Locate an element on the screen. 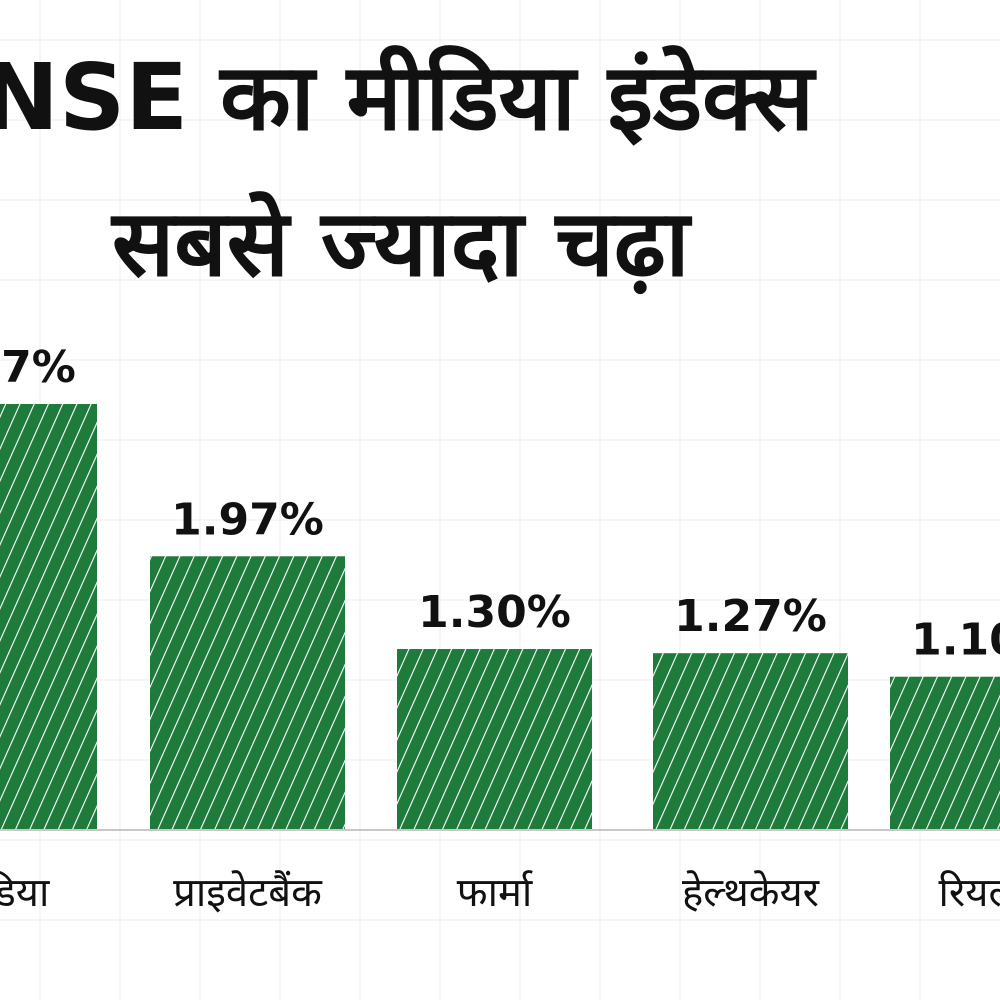  bar-value-label: 1.30% is located at coordinates (494, 612).